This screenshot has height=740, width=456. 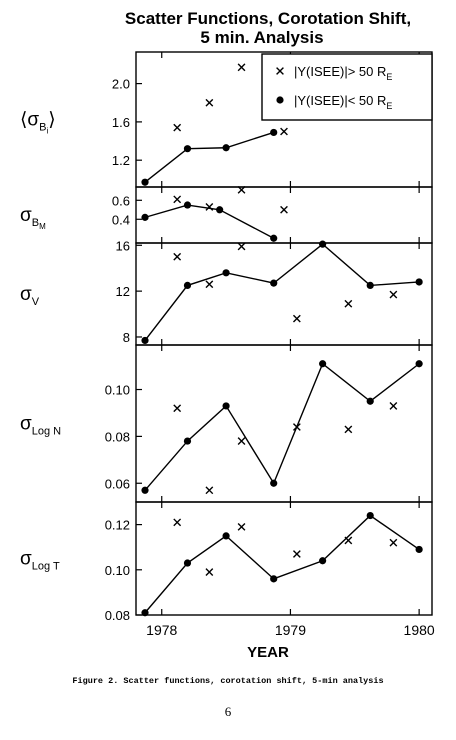 I want to click on y-label-bracket: ⟨, so click(x=23, y=120).